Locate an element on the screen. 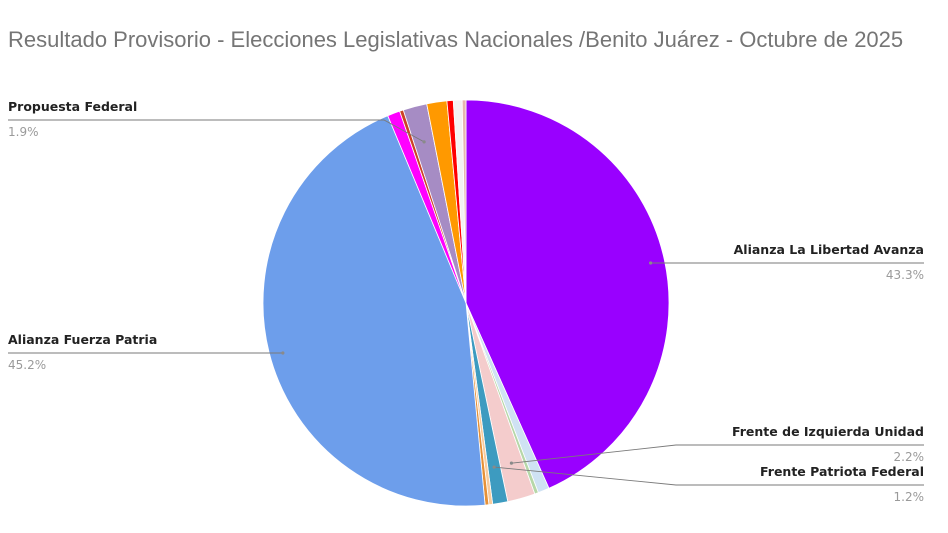  slice-percent-label: 2.2% is located at coordinates (909, 457).